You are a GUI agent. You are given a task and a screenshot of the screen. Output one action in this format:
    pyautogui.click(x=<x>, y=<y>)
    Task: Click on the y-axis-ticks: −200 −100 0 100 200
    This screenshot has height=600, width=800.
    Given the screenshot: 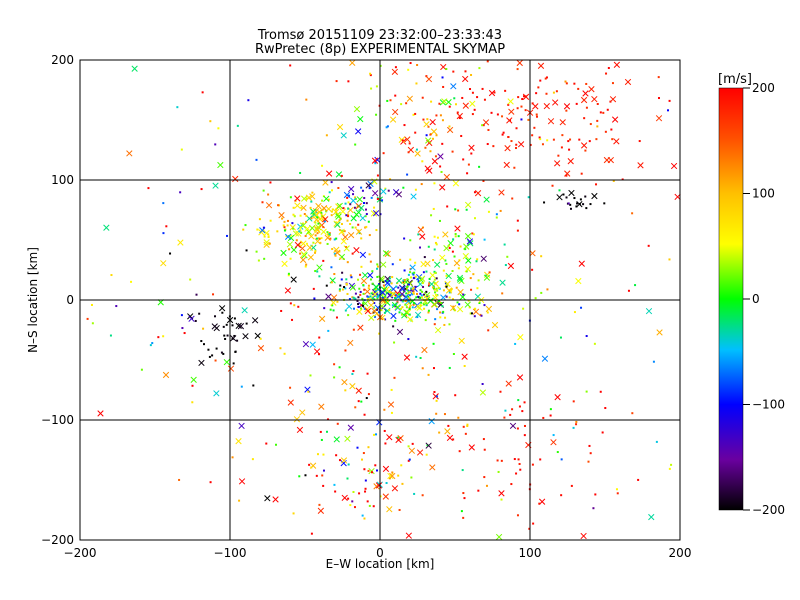 What is the action you would take?
    pyautogui.click(x=57, y=300)
    